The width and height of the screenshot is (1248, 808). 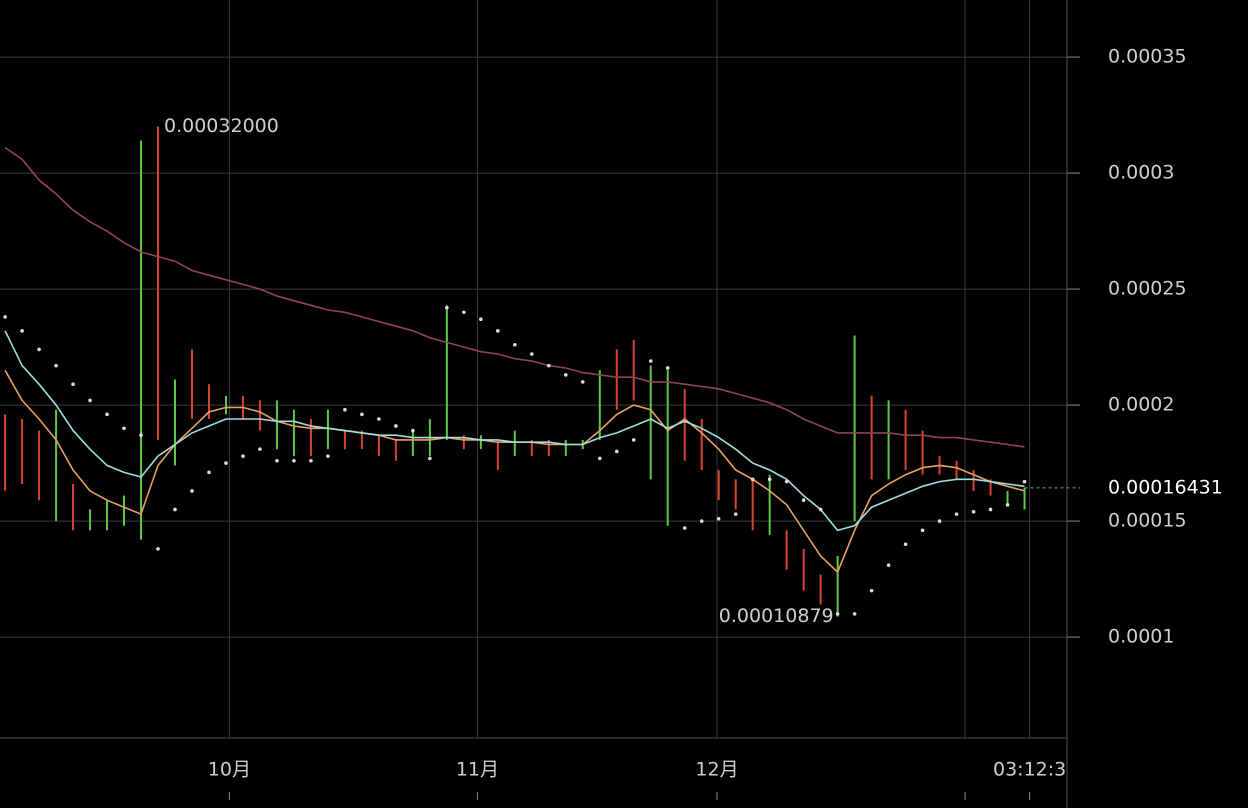 I want to click on last-price-label: 0.00016431, so click(x=1165, y=487).